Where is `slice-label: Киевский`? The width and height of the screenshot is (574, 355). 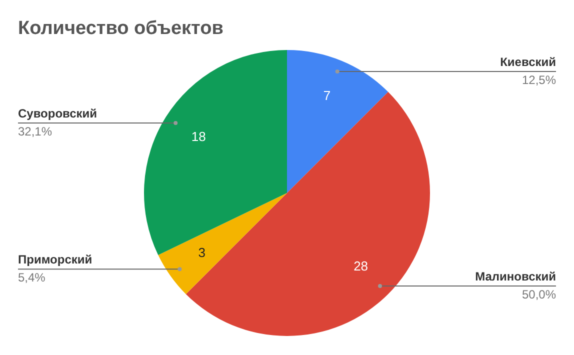
slice-label: Киевский is located at coordinates (528, 61).